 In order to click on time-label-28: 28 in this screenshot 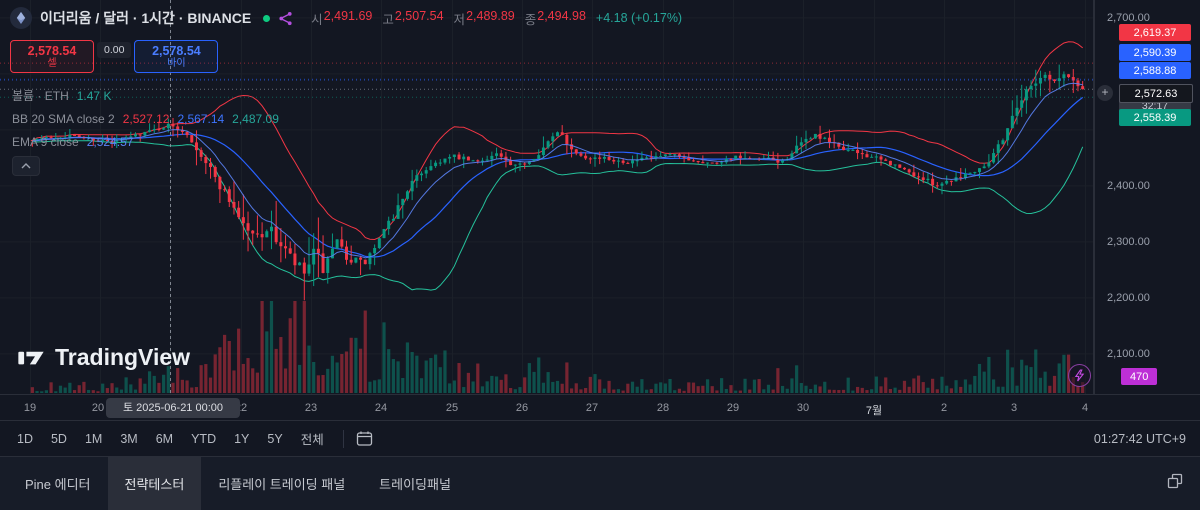, I will do `click(663, 408)`.